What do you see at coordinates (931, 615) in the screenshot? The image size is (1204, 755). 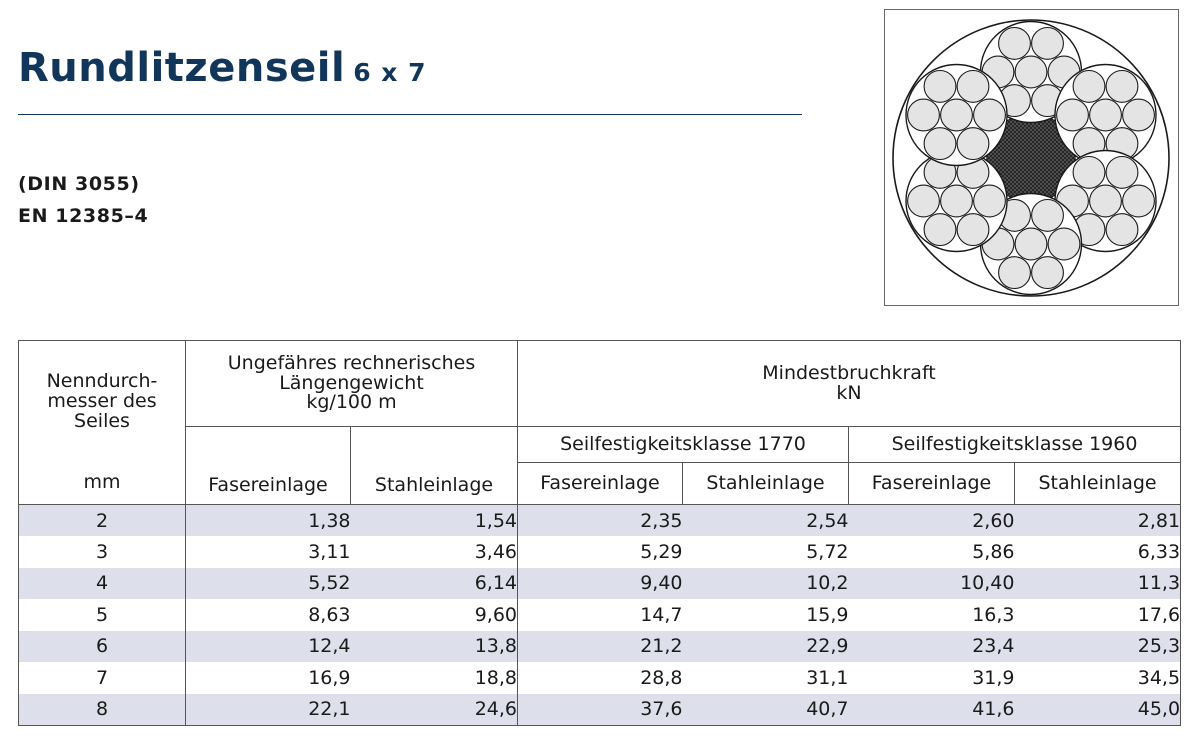 I see `cell-1960-fiber: 16,3` at bounding box center [931, 615].